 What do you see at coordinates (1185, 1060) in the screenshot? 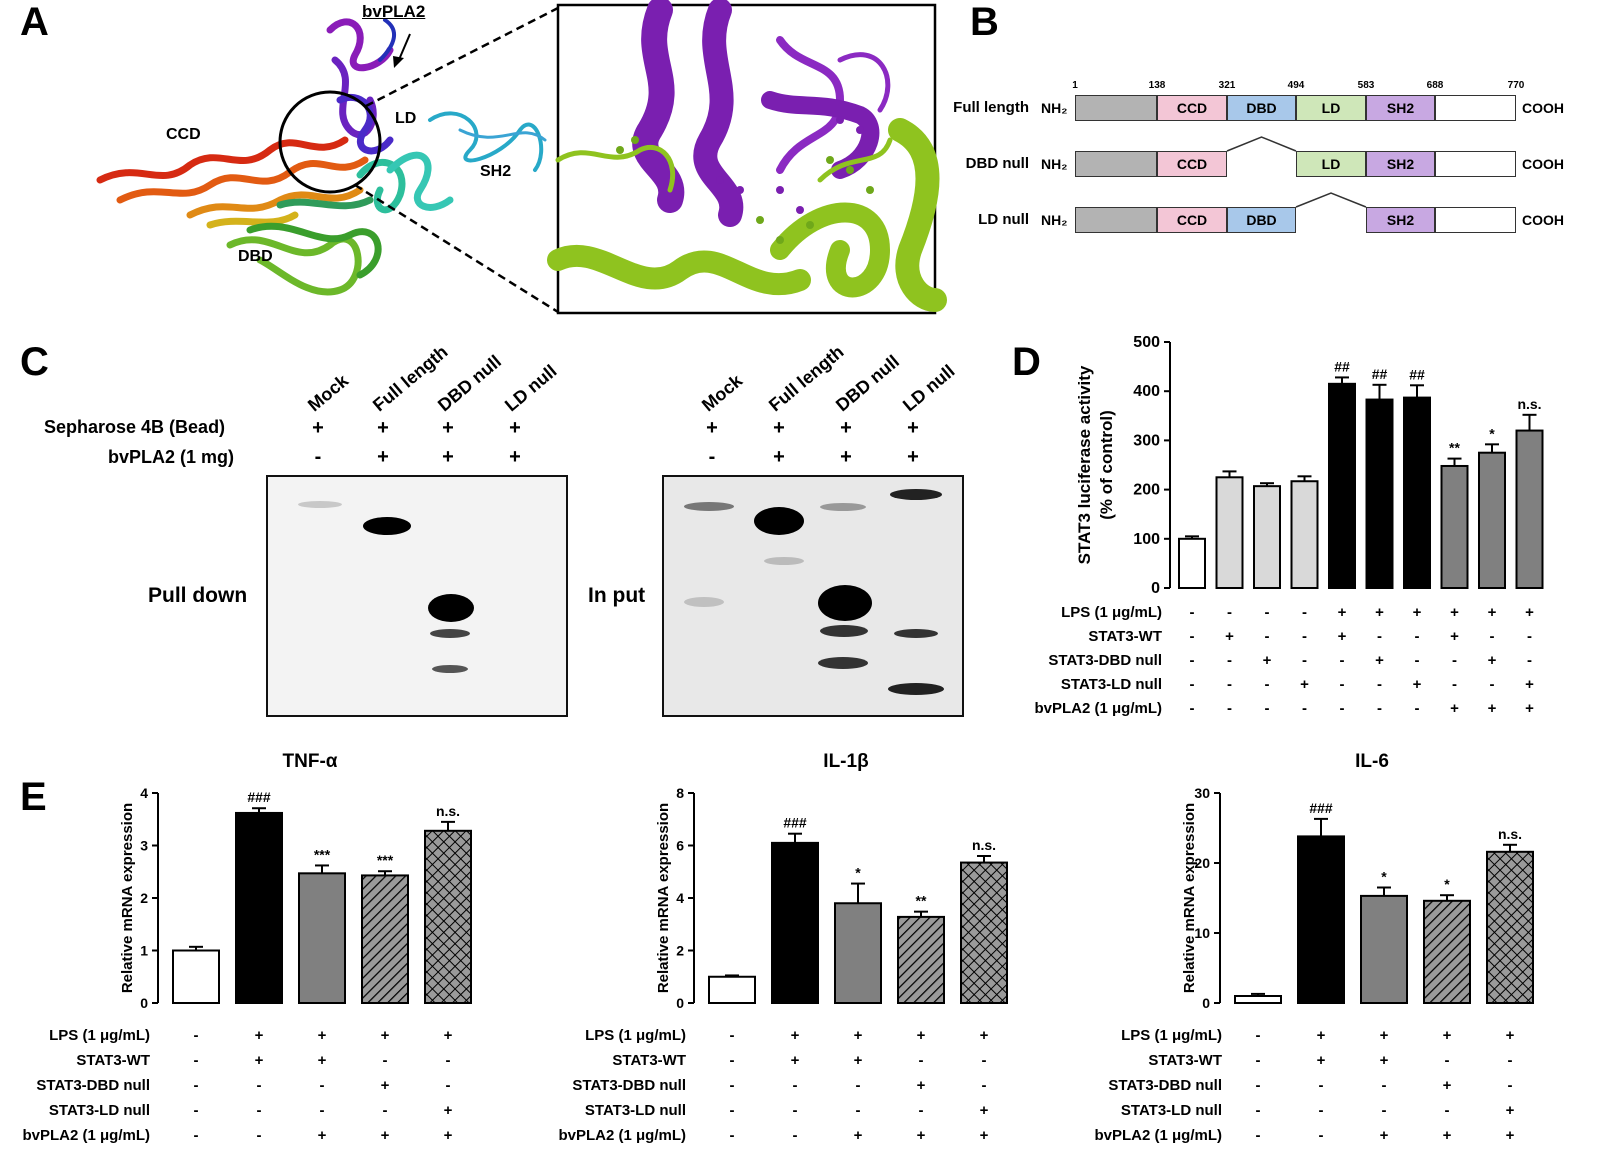
I see `treatment-name: STAT3-WT` at bounding box center [1185, 1060].